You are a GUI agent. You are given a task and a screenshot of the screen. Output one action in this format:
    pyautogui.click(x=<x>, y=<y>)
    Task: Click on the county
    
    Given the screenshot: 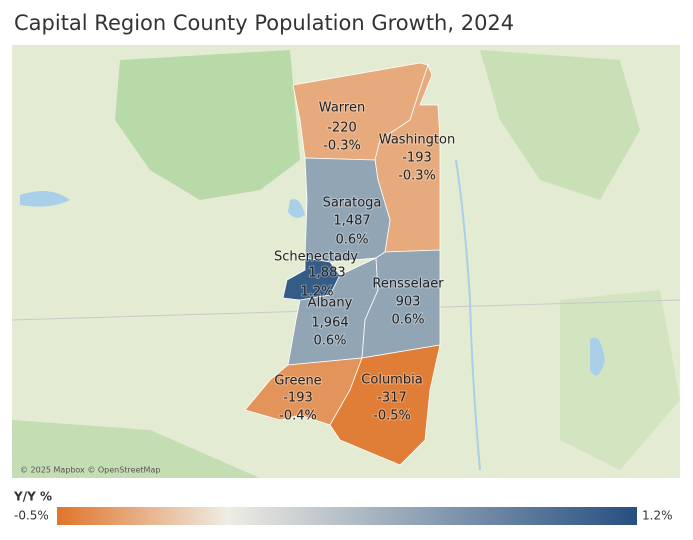 What is the action you would take?
    pyautogui.click(x=385, y=405)
    